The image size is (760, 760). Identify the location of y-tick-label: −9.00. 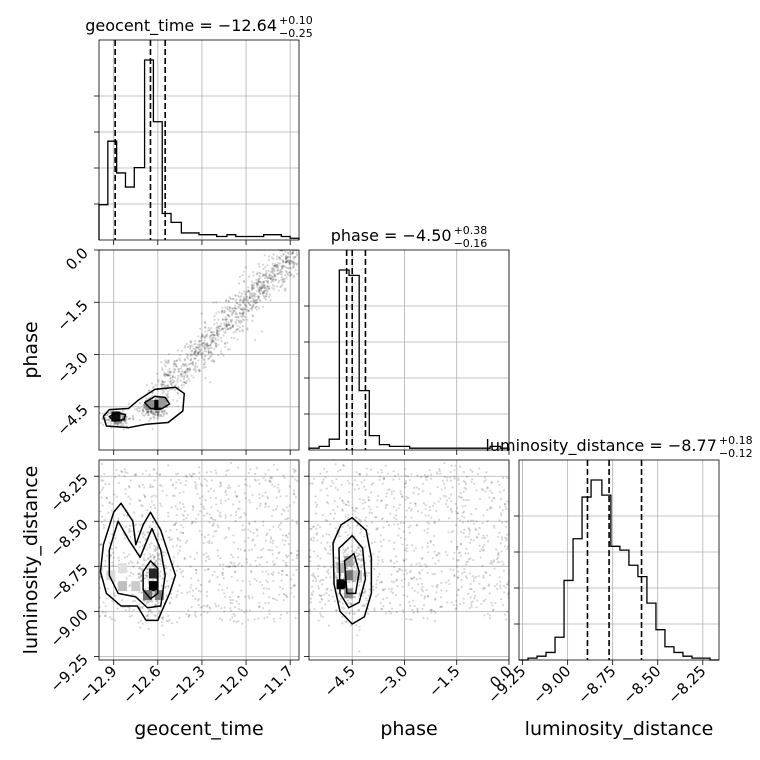
(69, 627).